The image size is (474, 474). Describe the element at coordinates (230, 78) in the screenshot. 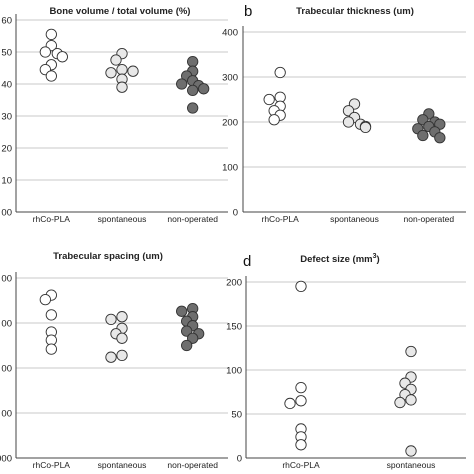

I see `y-tick-label: 300` at that location.